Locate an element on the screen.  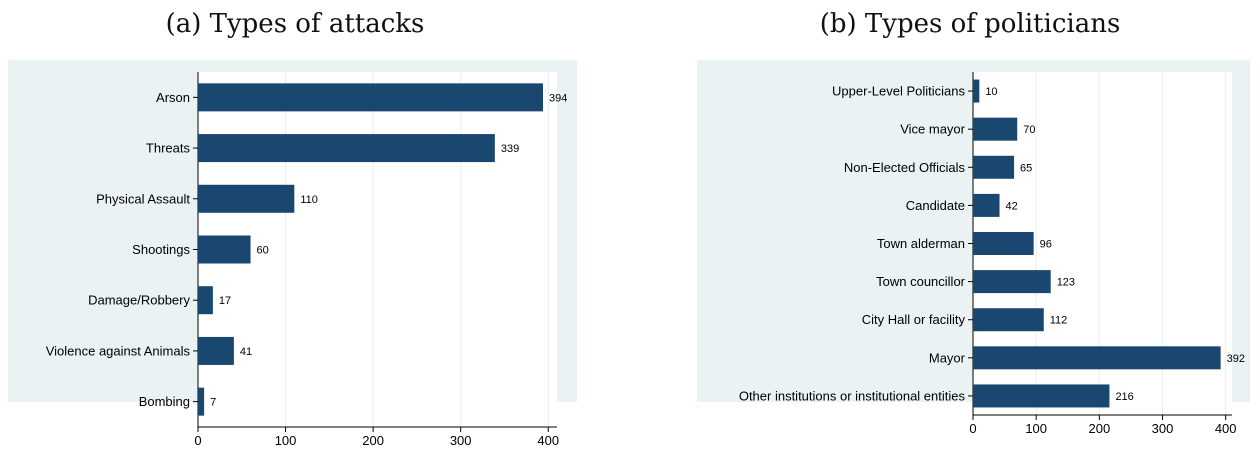
data-label: 17 is located at coordinates (225, 301).